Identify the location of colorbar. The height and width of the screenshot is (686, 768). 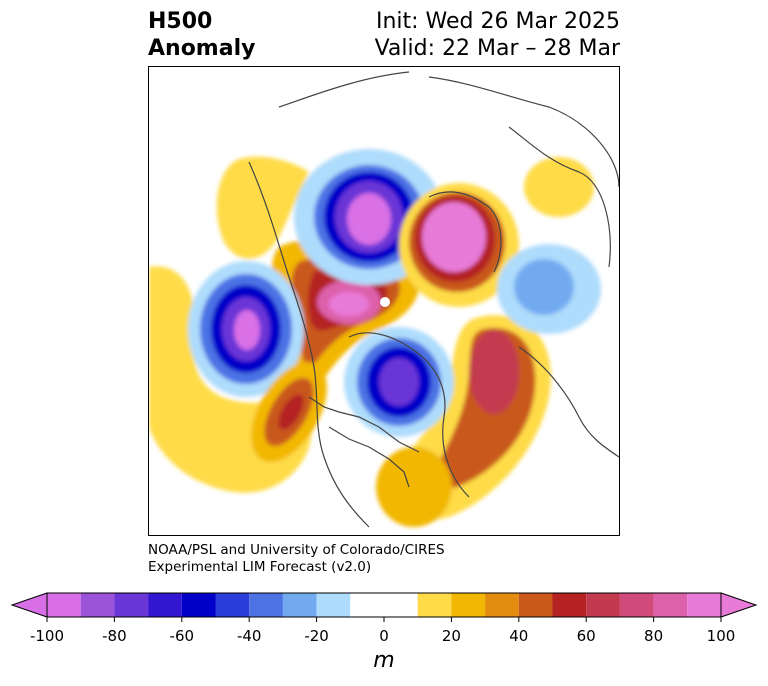
(384, 607).